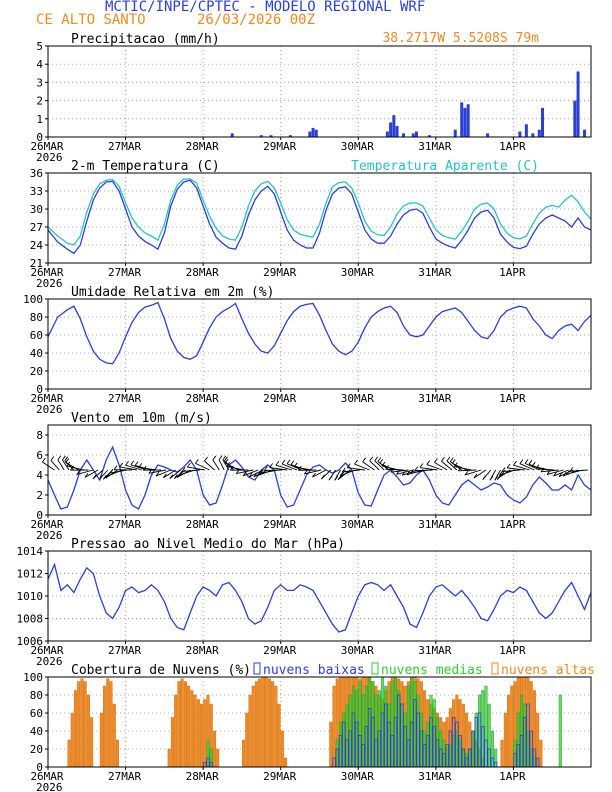 This screenshot has width=612, height=792. Describe the element at coordinates (36, 173) in the screenshot. I see `y-tick-label: 36` at that location.